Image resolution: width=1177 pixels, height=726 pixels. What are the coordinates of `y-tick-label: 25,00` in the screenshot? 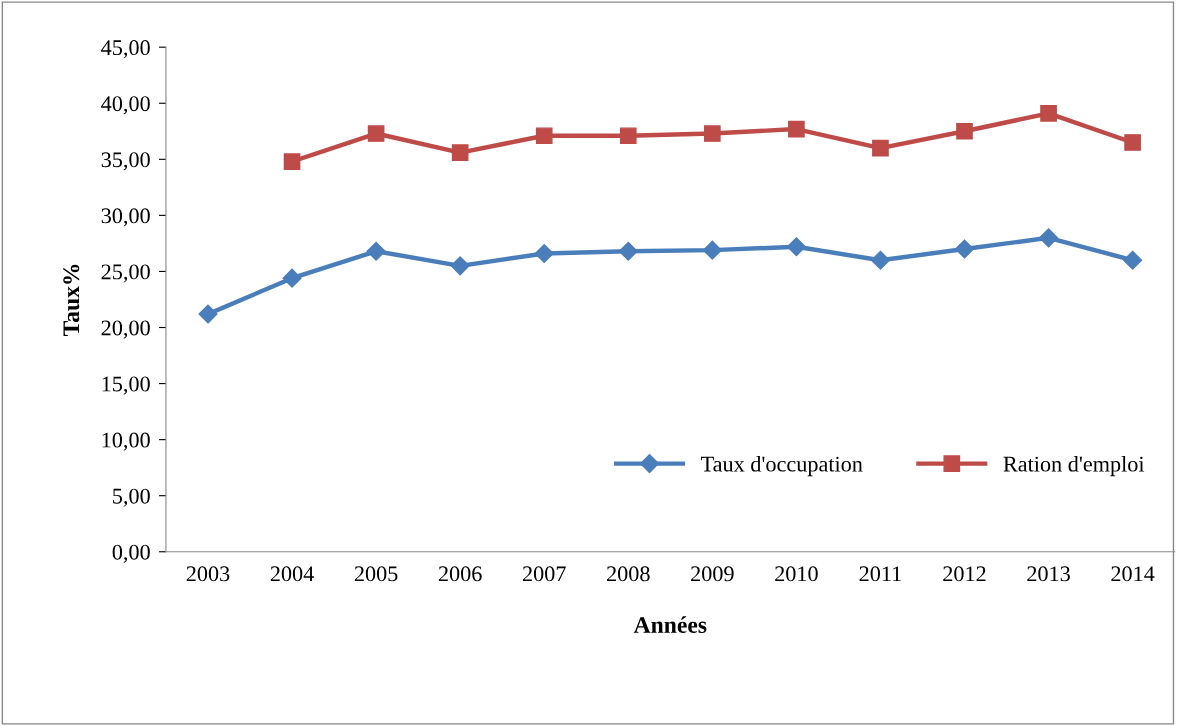 It's located at (125, 273).